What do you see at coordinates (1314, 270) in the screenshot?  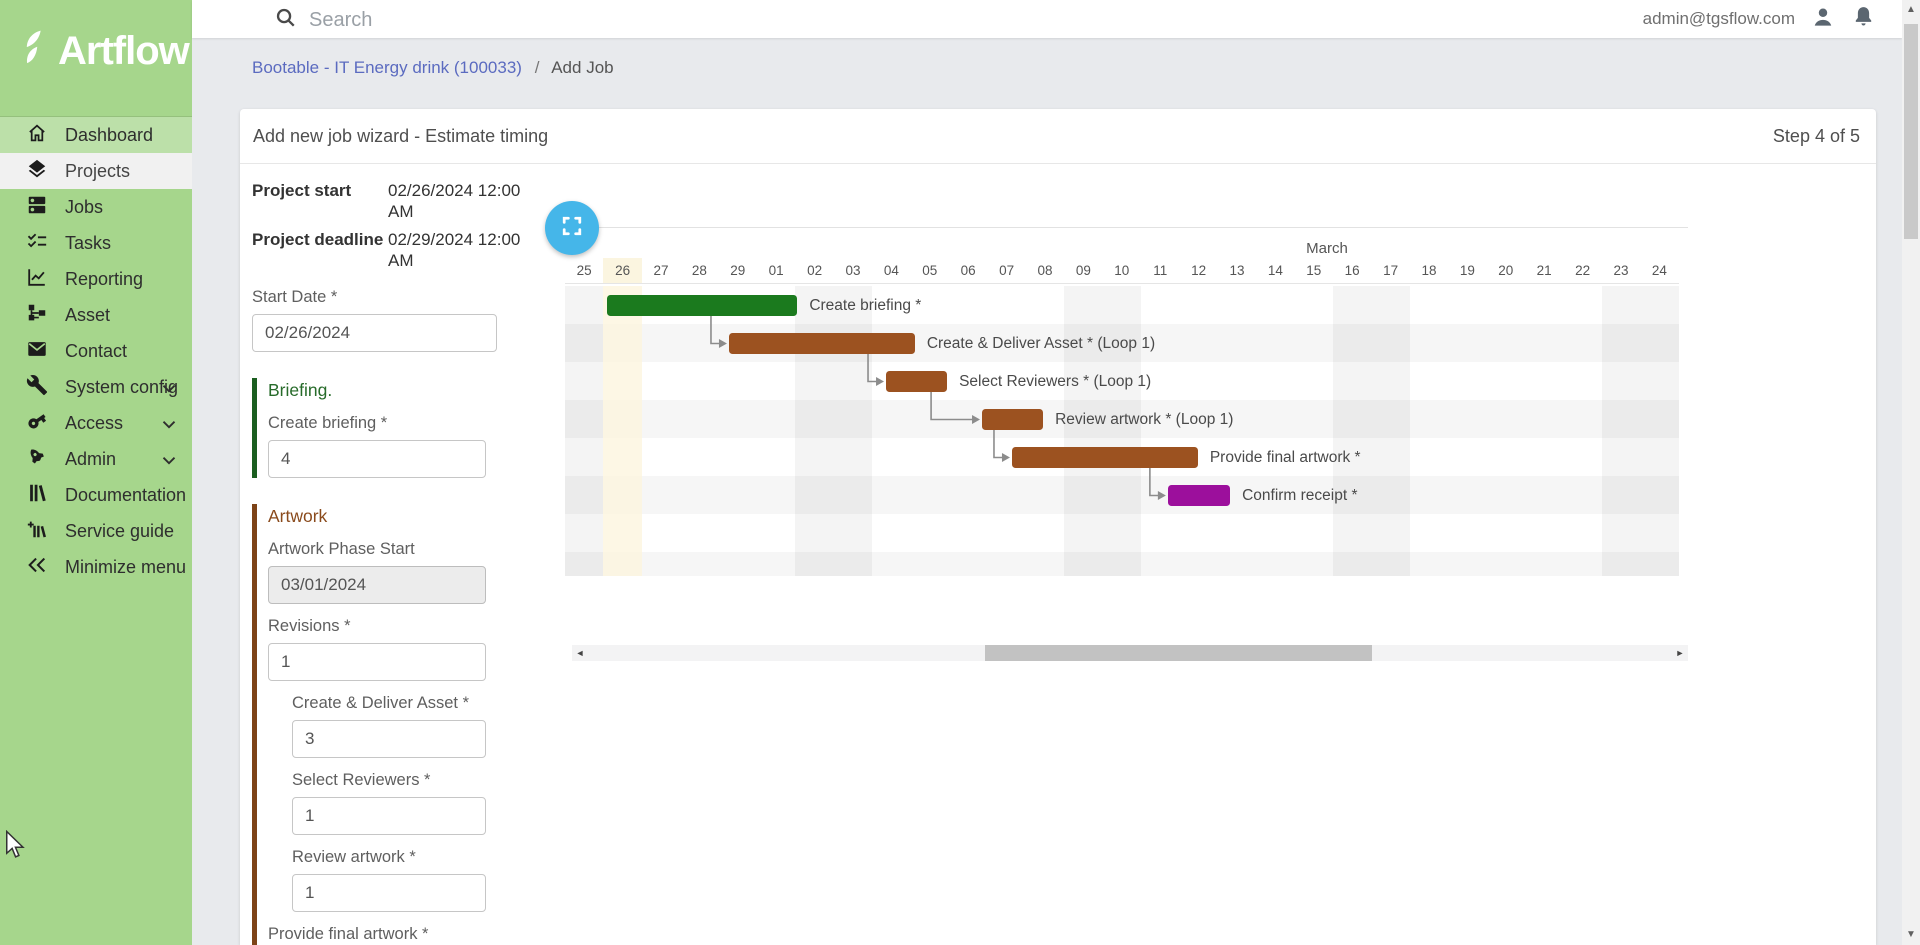 I see `gantt-day-15: 15` at bounding box center [1314, 270].